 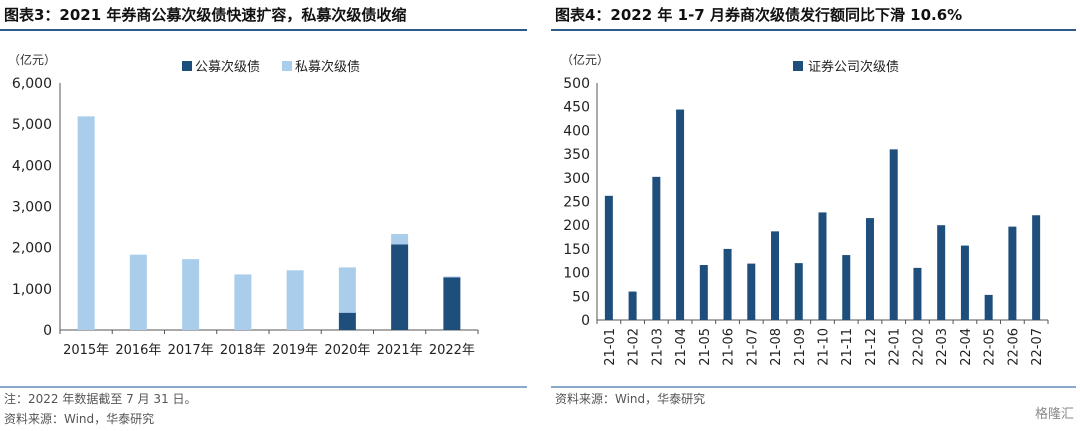 I want to click on x-tick-label: 21-09, so click(x=800, y=347).